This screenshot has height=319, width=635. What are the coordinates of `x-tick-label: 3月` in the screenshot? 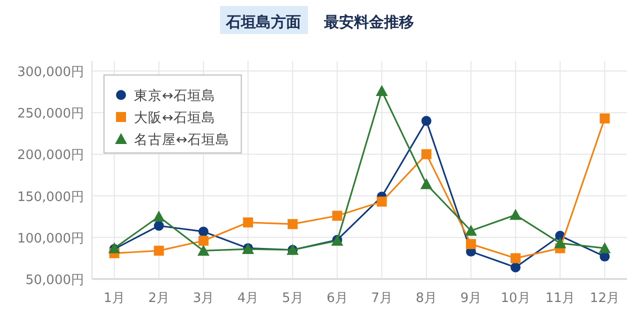 It's located at (203, 298).